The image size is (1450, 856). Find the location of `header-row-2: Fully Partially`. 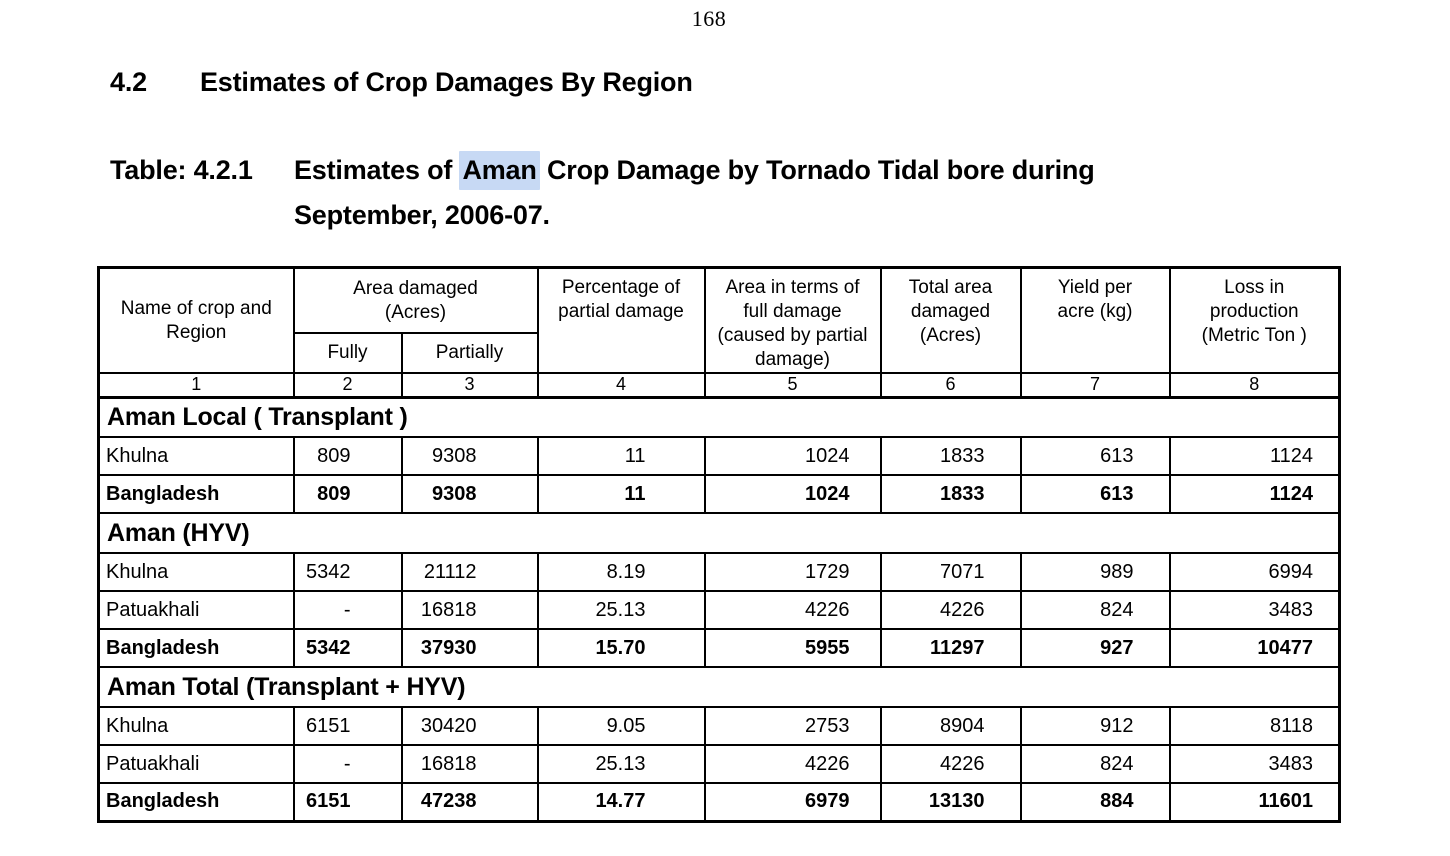

header-row-2: Fully Partially is located at coordinates (719, 353).